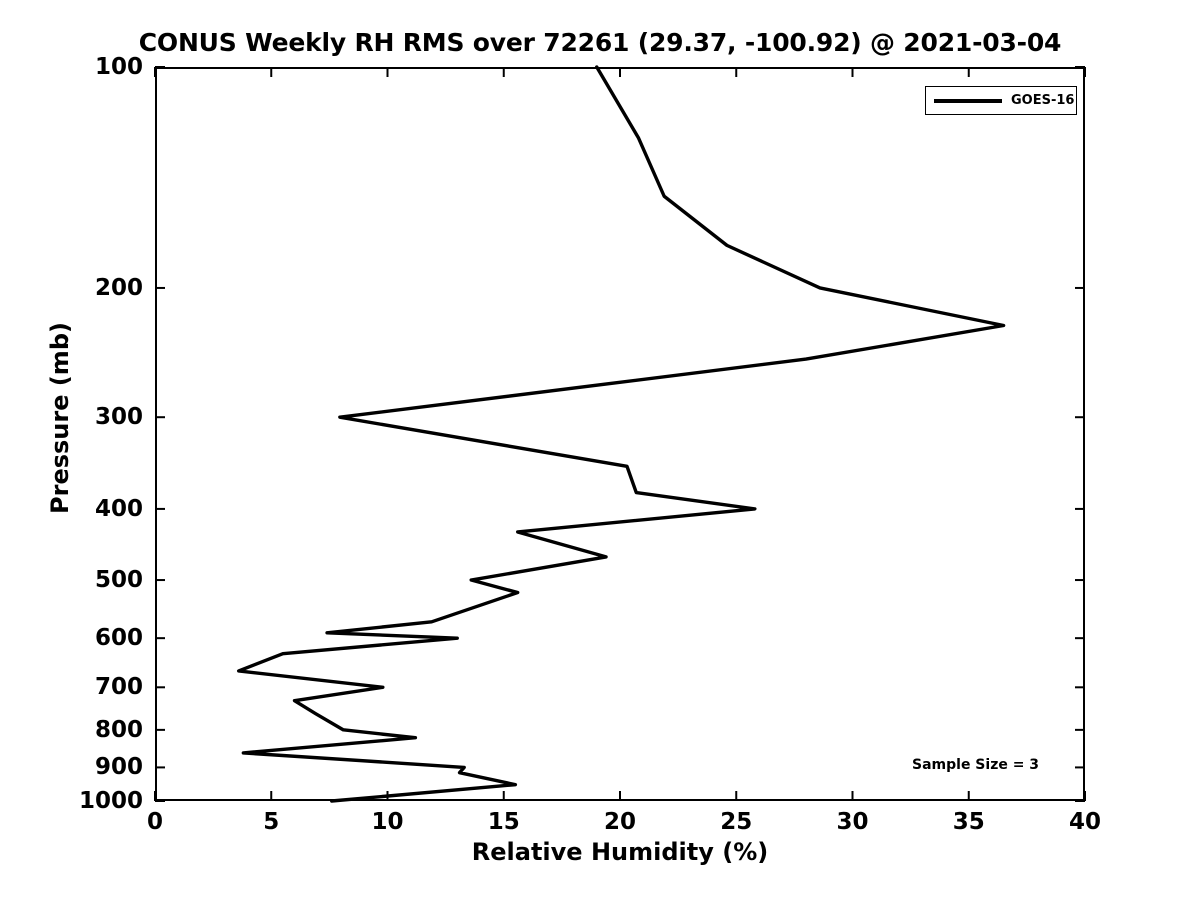  I want to click on y-tick-label: 700, so click(118, 687).